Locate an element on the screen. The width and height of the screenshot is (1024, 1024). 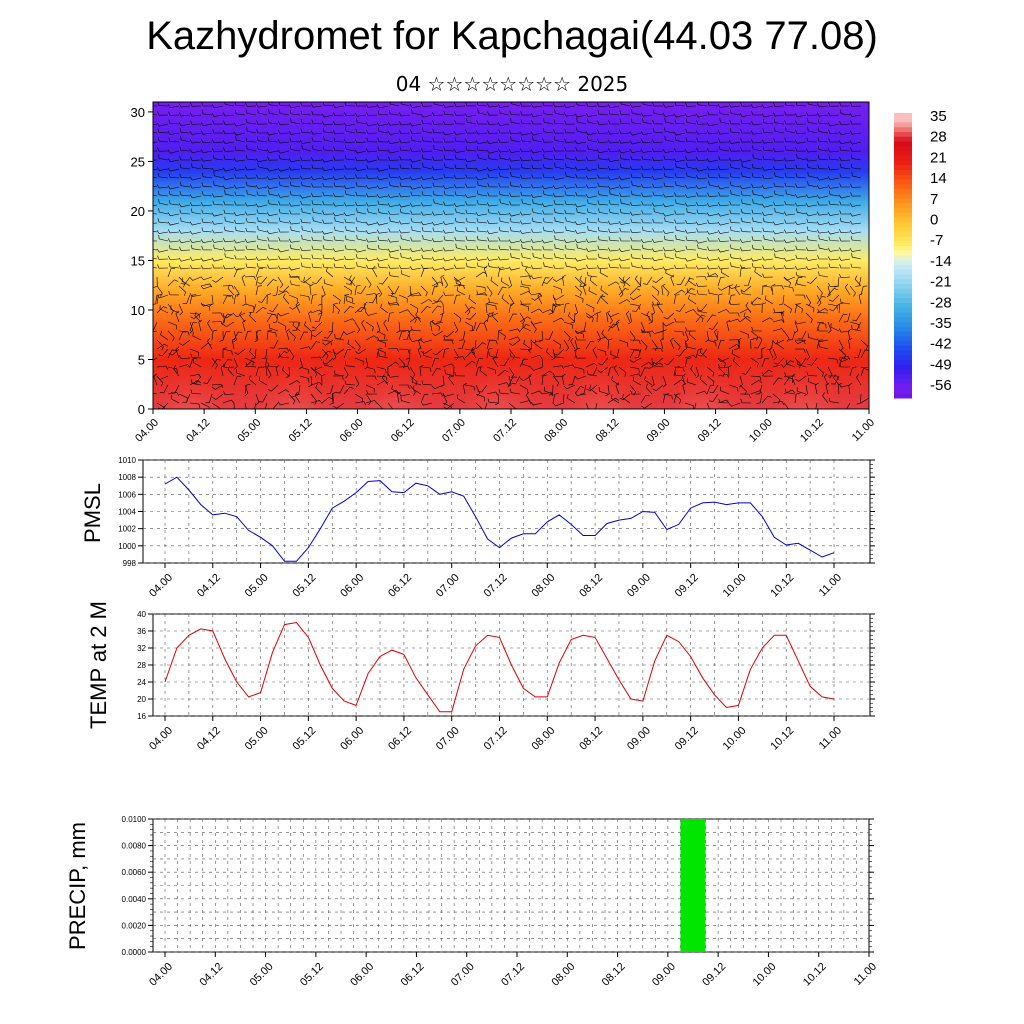
colorbar-label: -28 is located at coordinates (941, 302).